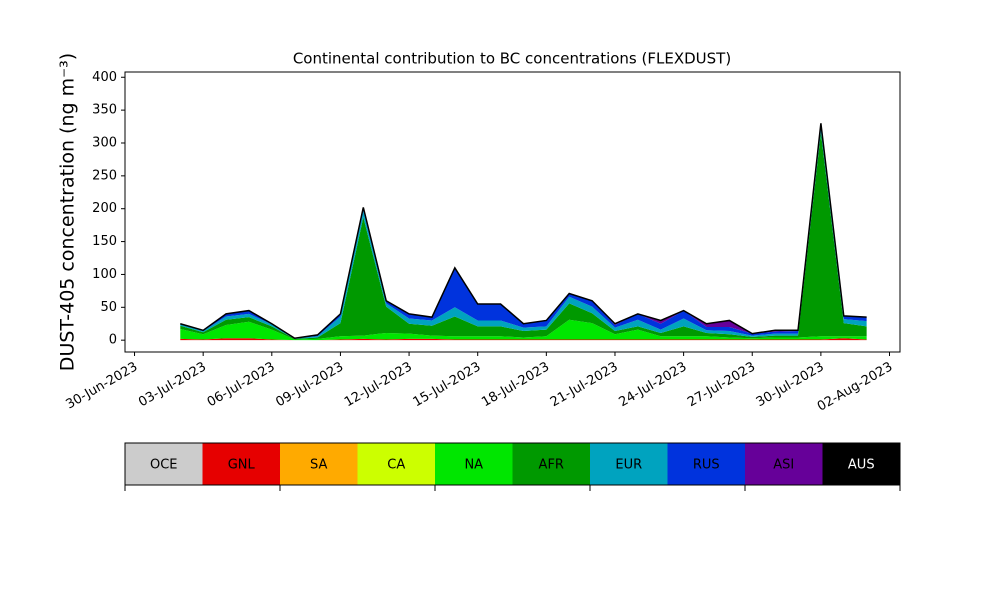  Describe the element at coordinates (584, 385) in the screenshot. I see `x-tick-label: 21-Jul-2023` at that location.